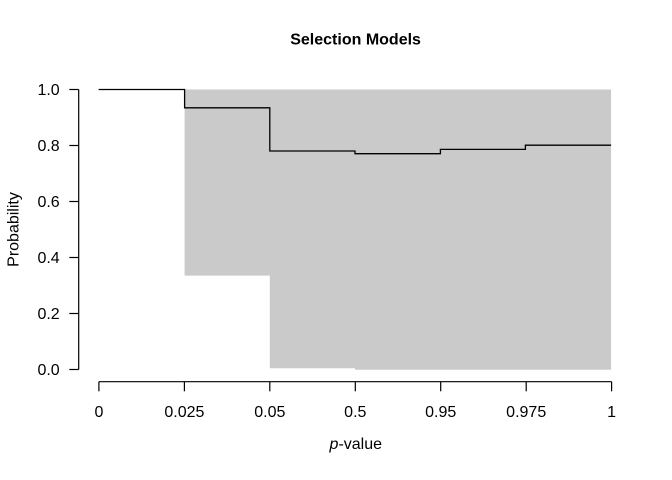 Image resolution: width=672 pixels, height=480 pixels. What do you see at coordinates (355, 39) in the screenshot?
I see `svg-text: Selection Models` at bounding box center [355, 39].